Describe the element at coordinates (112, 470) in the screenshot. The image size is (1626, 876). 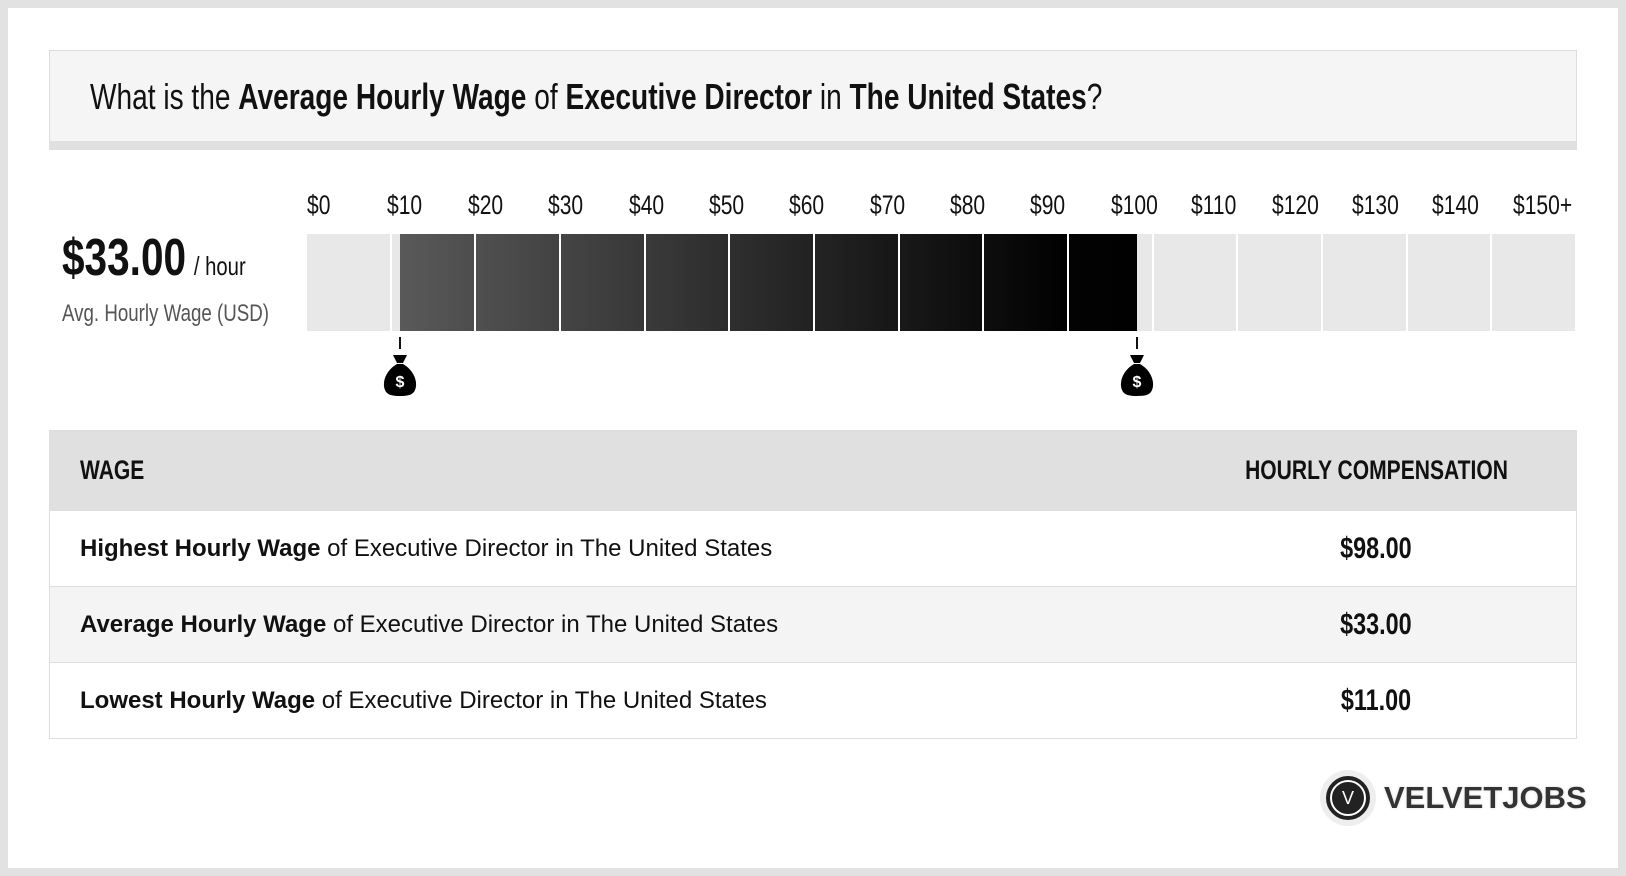
I see `col-header-wage: WAGE` at that location.